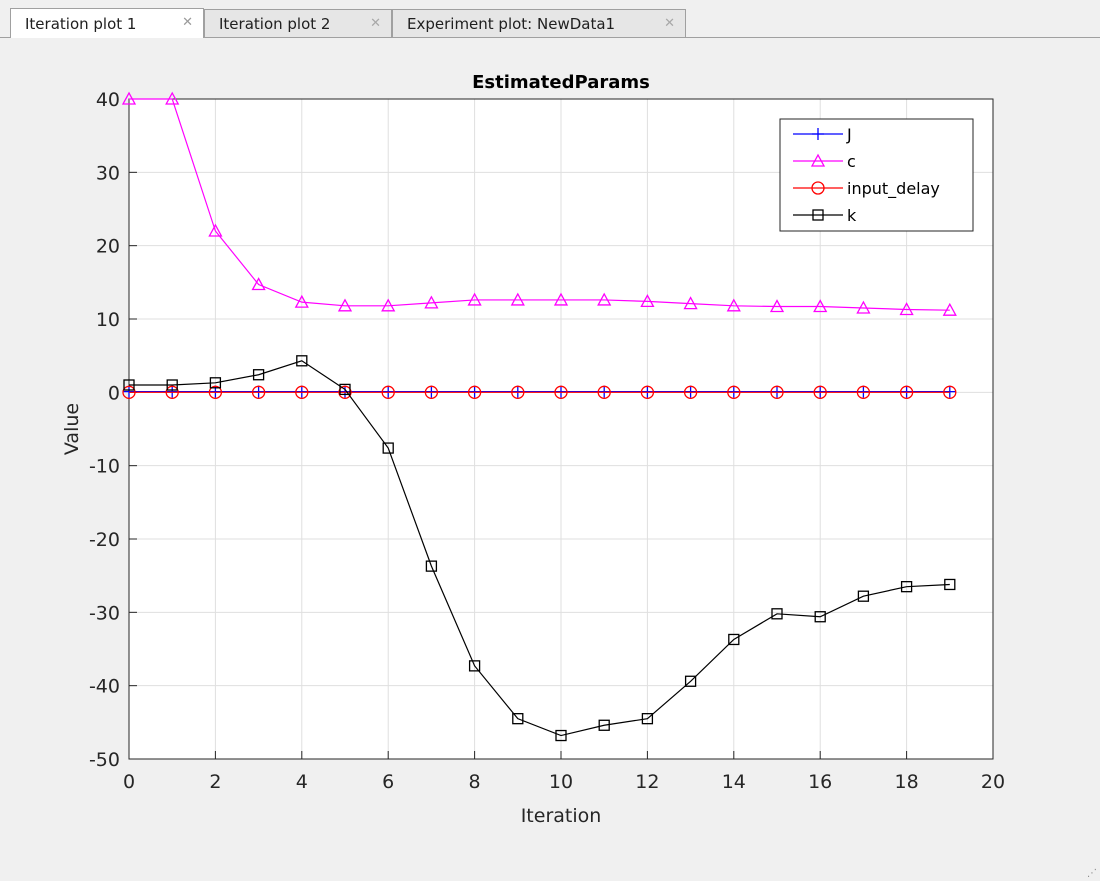 The height and width of the screenshot is (881, 1100). Describe the element at coordinates (302, 782) in the screenshot. I see `x-tick-label: 4` at that location.